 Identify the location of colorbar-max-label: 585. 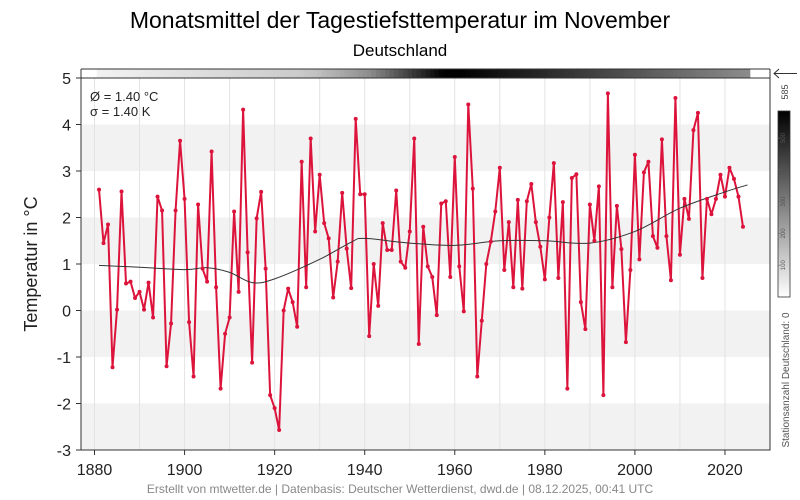
(785, 91).